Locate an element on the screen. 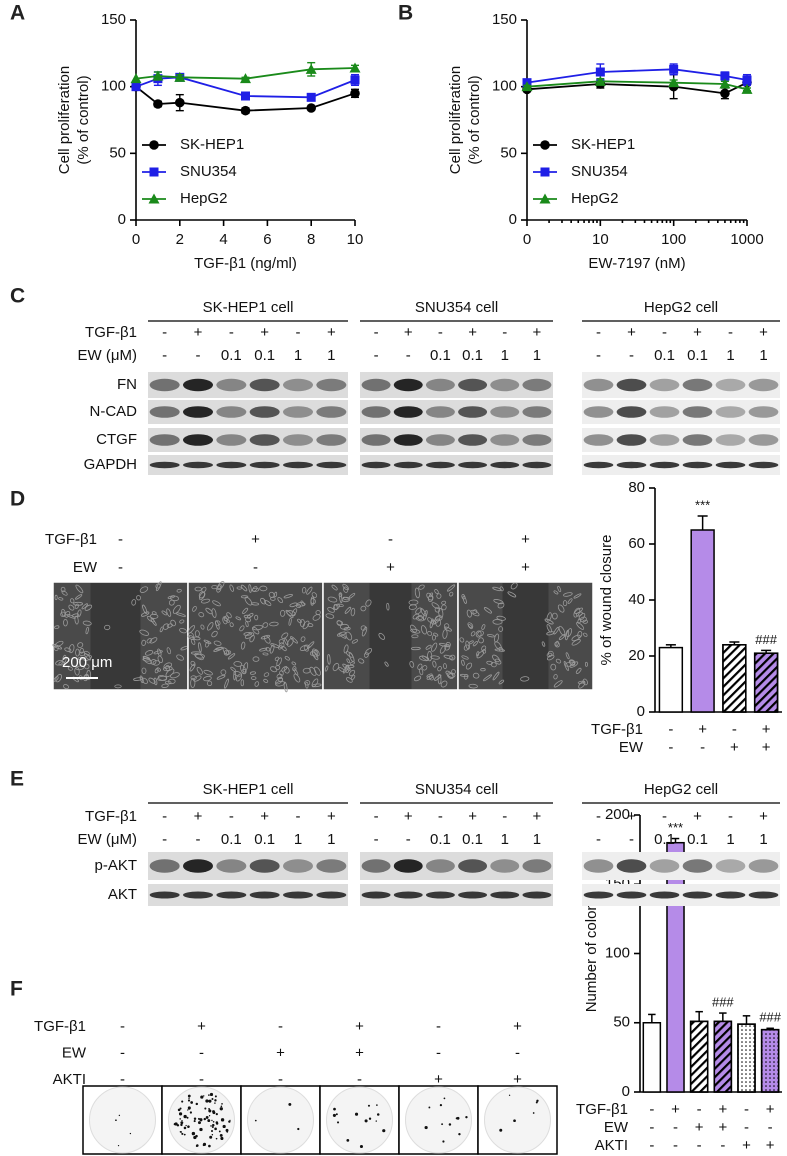 The image size is (787, 1156). x-tick-label: 10 is located at coordinates (600, 239).